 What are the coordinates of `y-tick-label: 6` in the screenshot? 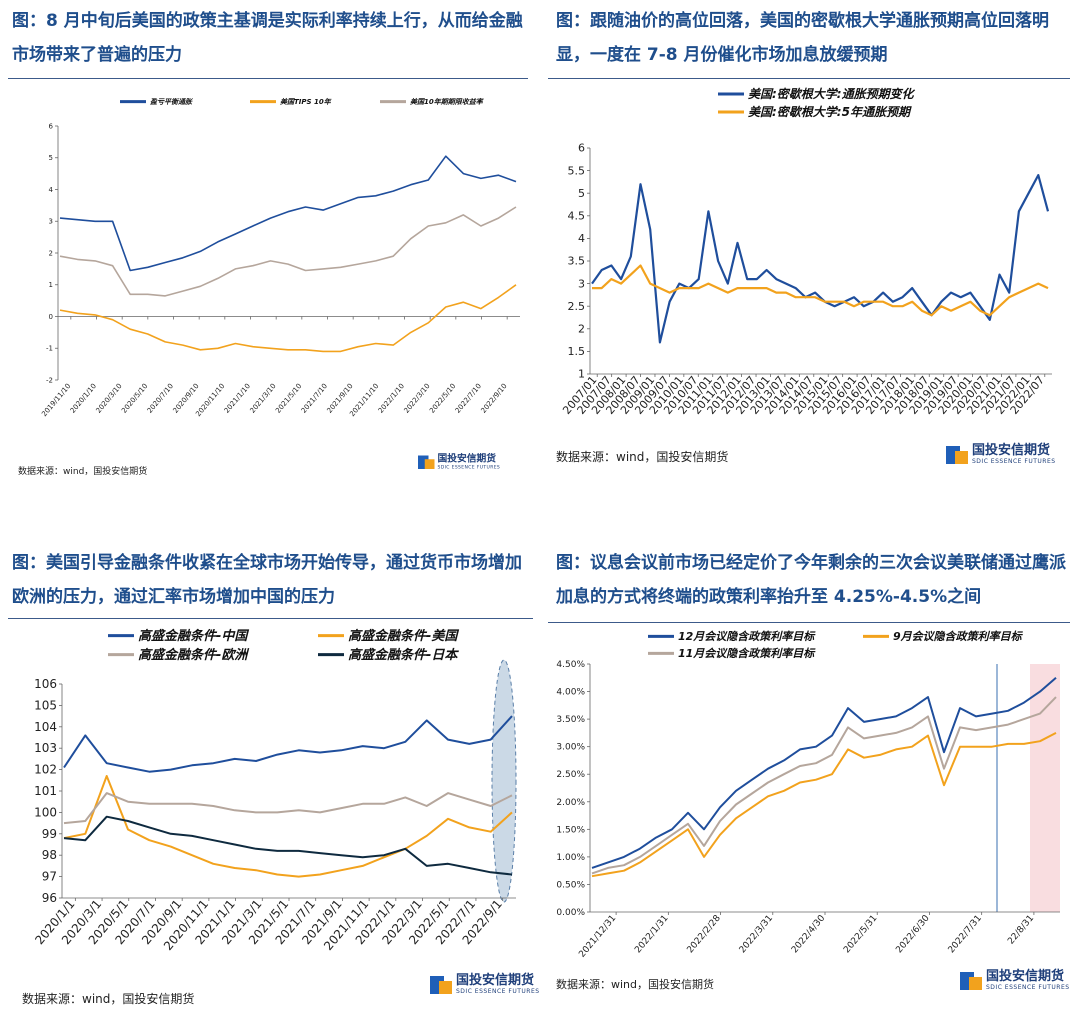 It's located at (581, 148).